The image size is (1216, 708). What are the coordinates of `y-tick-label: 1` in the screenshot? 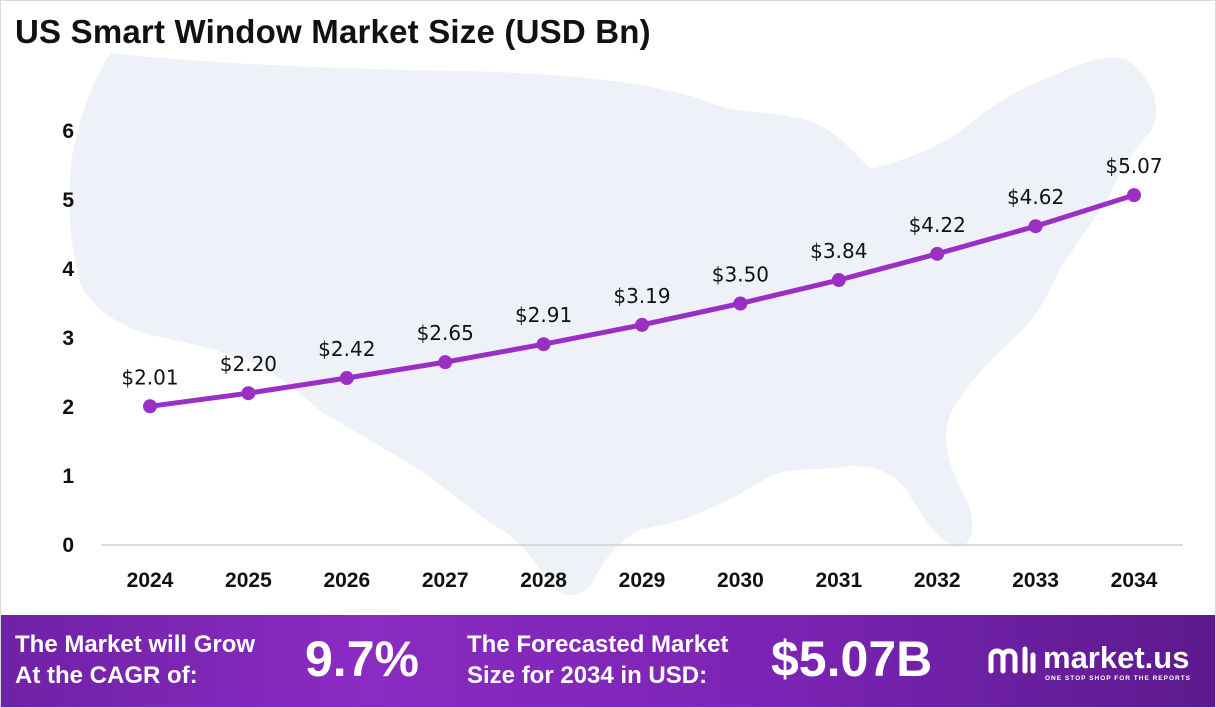 It's located at (68, 476).